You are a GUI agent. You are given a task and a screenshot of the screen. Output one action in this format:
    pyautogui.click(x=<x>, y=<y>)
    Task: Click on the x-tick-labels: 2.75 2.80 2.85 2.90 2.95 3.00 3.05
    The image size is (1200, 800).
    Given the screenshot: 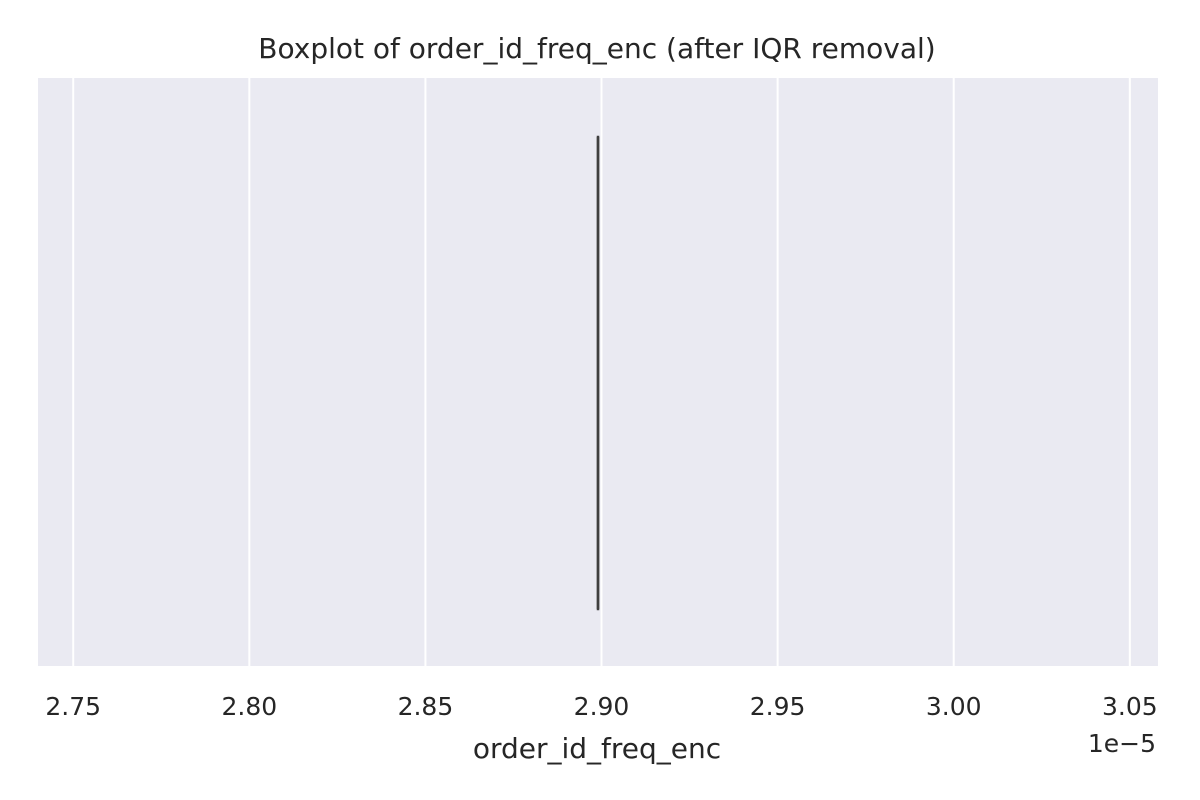 What is the action you would take?
    pyautogui.click(x=601, y=706)
    